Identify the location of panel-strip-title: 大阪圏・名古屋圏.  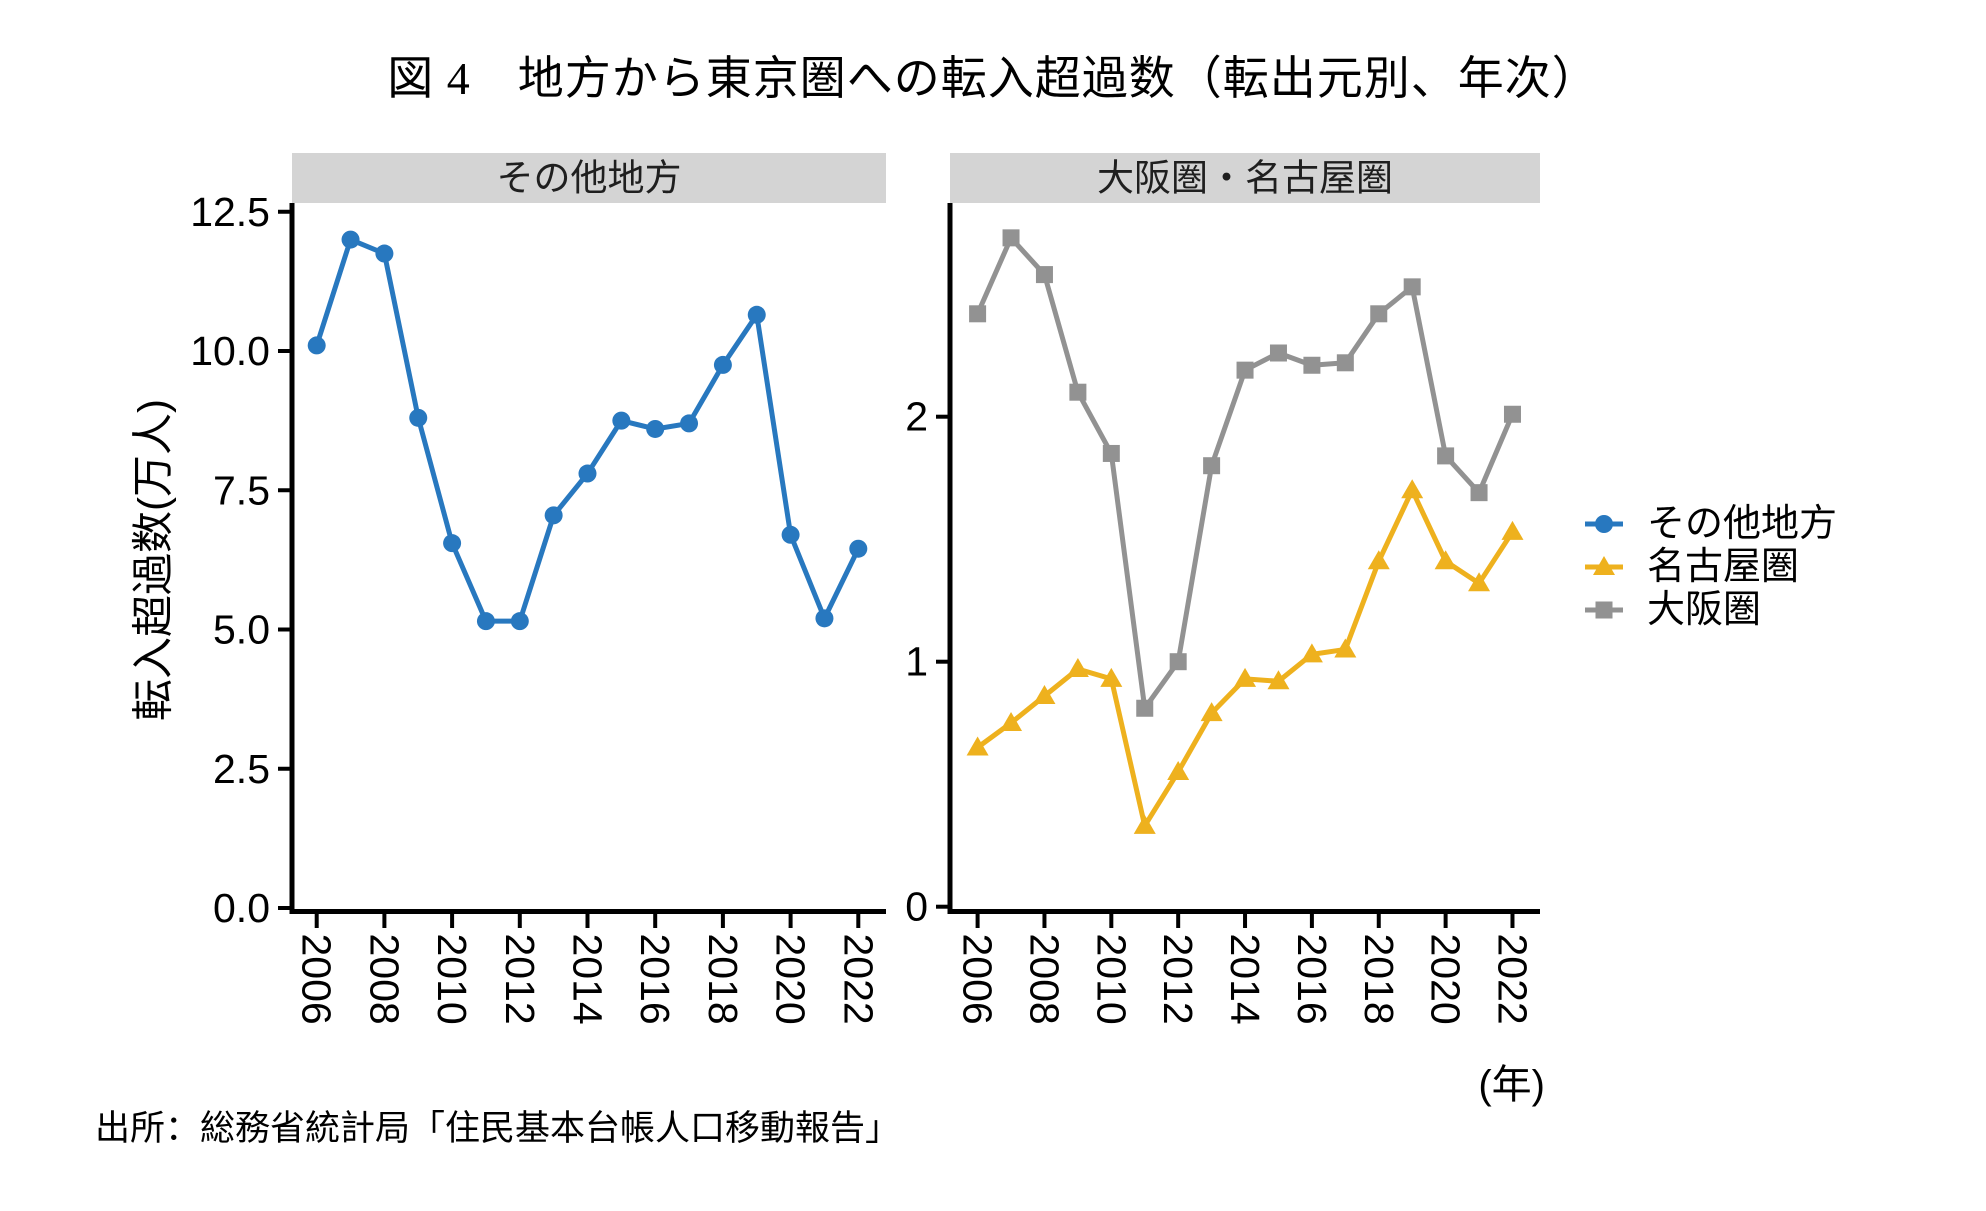
(1245, 178).